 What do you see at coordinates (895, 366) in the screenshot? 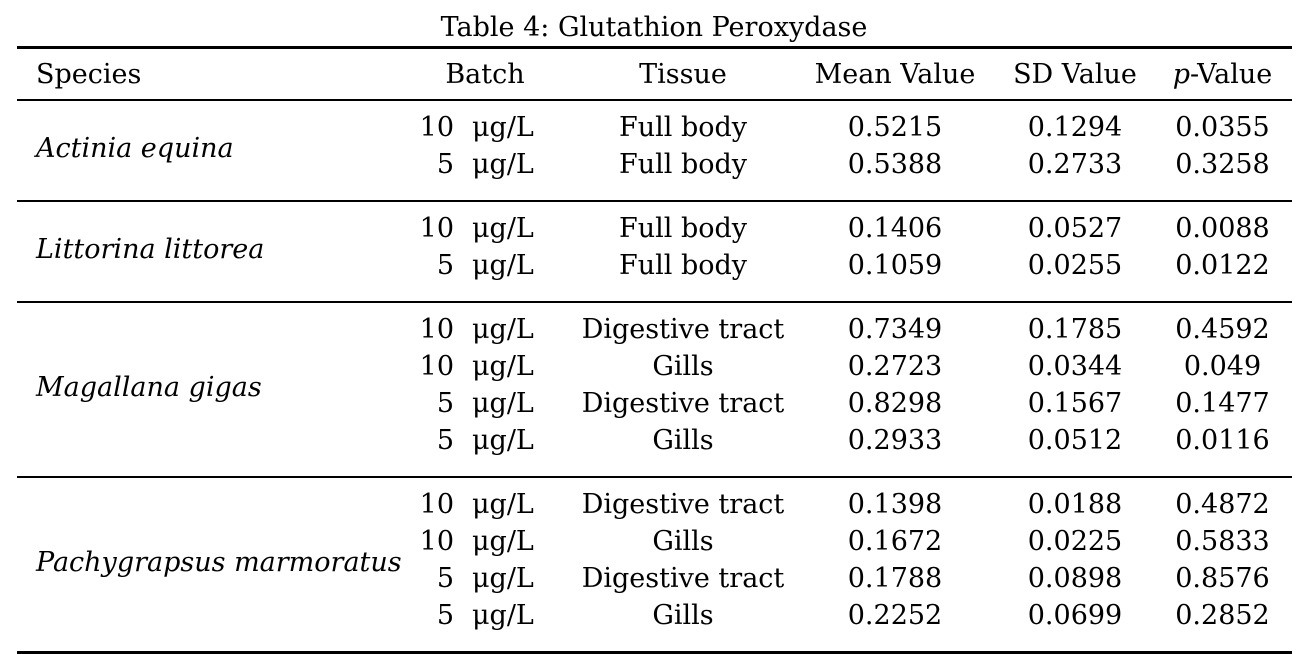
I see `mean-value-cell: 0.2723` at bounding box center [895, 366].